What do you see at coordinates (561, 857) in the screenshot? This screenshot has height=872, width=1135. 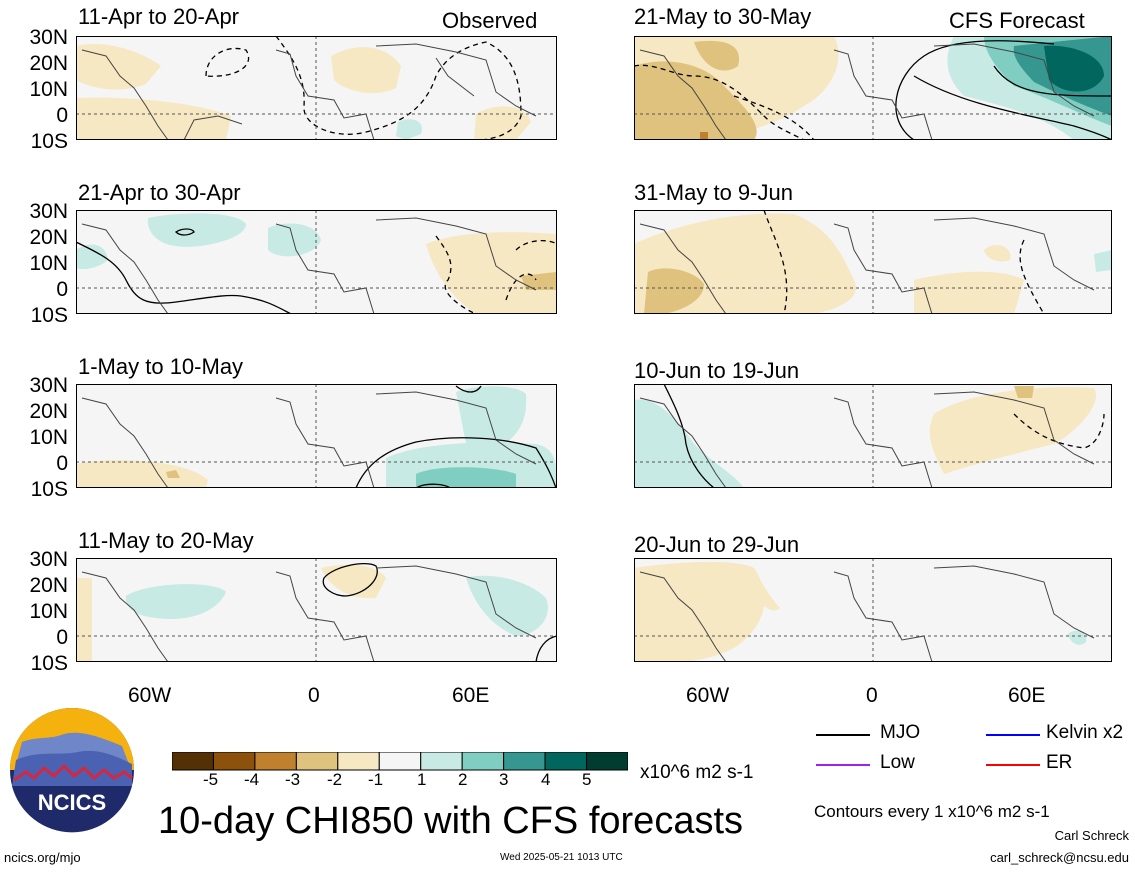 I see `footer-timestamp: Wed 2025-05-21 1013 UTC` at bounding box center [561, 857].